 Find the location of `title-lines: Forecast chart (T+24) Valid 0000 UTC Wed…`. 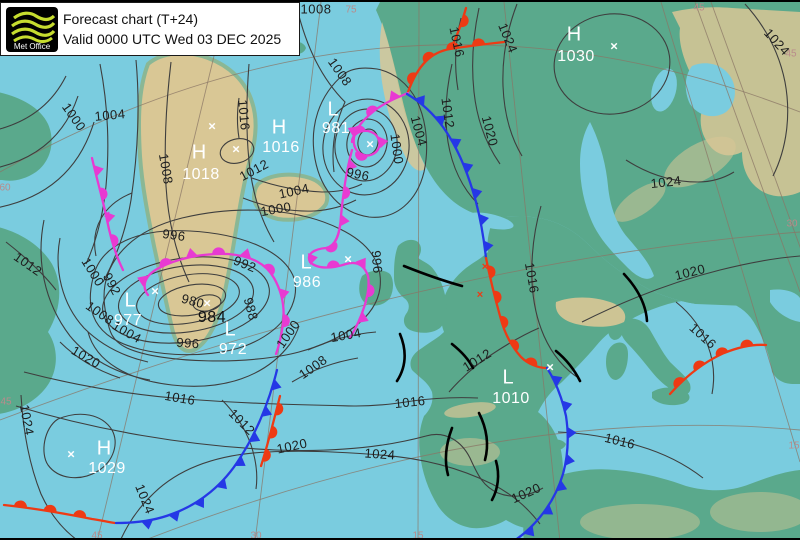

title-lines: Forecast chart (T+24) Valid 0000 UTC Wed… is located at coordinates (179, 29).